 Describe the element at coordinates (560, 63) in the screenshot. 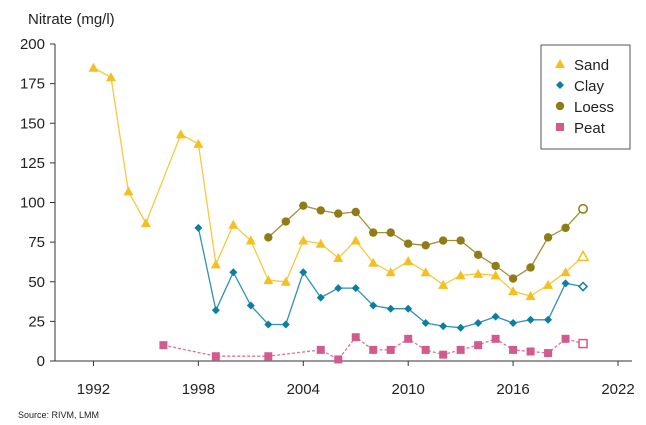

I see `legend-marker-sand` at that location.